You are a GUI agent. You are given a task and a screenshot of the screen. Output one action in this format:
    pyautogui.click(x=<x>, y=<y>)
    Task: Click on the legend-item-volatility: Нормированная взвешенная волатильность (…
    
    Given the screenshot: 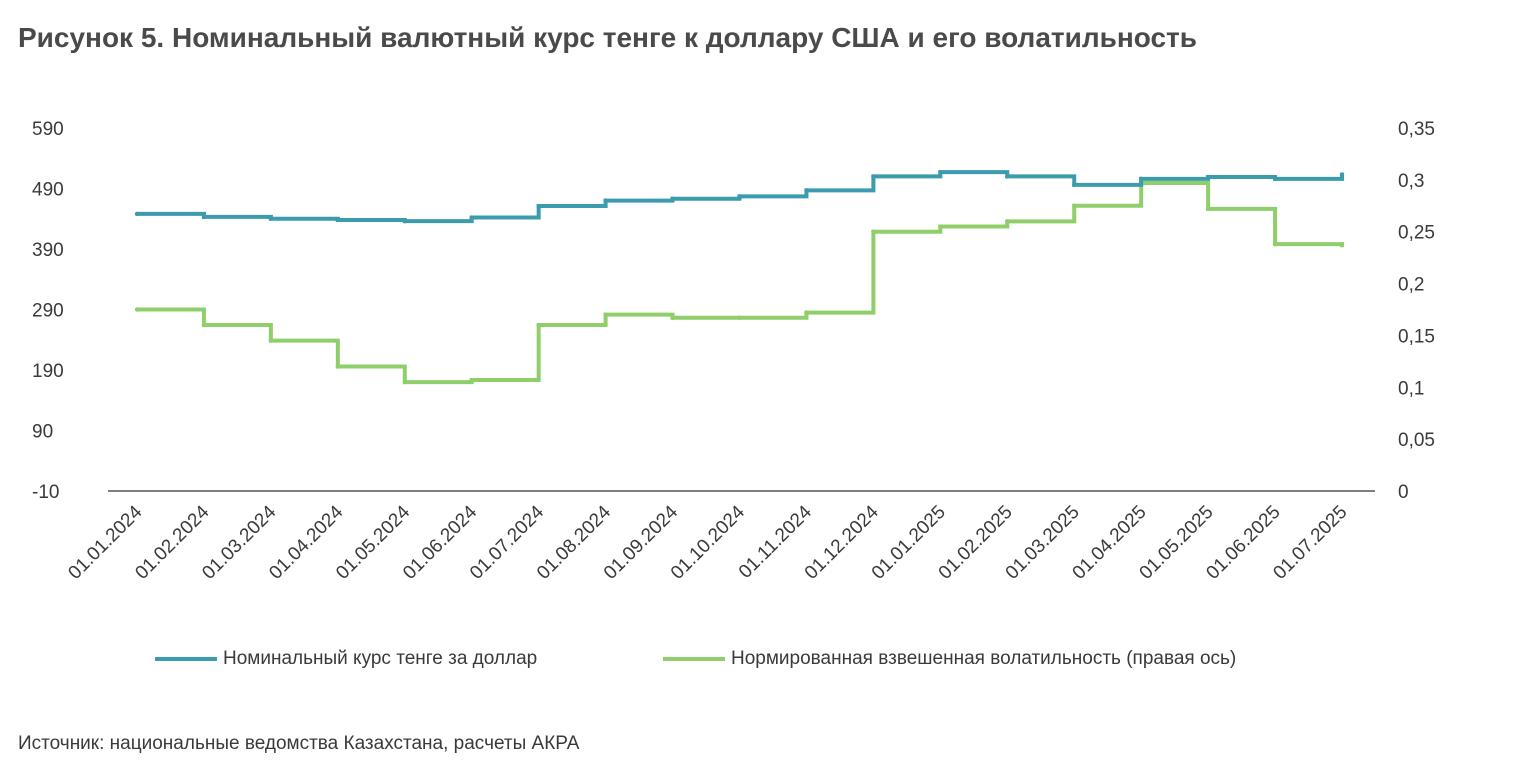 What is the action you would take?
    pyautogui.click(x=949, y=659)
    